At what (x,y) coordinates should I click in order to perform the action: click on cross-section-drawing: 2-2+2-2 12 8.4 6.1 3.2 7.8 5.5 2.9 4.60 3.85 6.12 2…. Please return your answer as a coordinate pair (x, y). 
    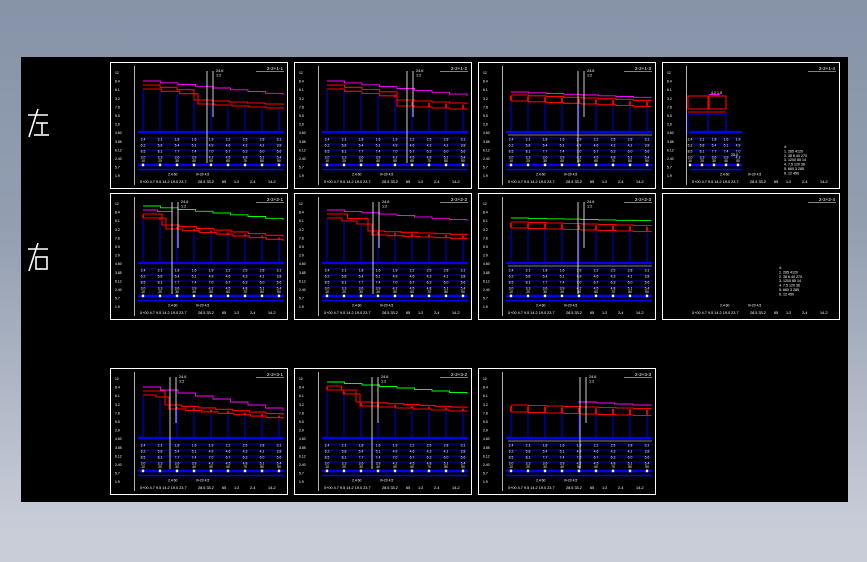
    Looking at the image, I should click on (383, 256).